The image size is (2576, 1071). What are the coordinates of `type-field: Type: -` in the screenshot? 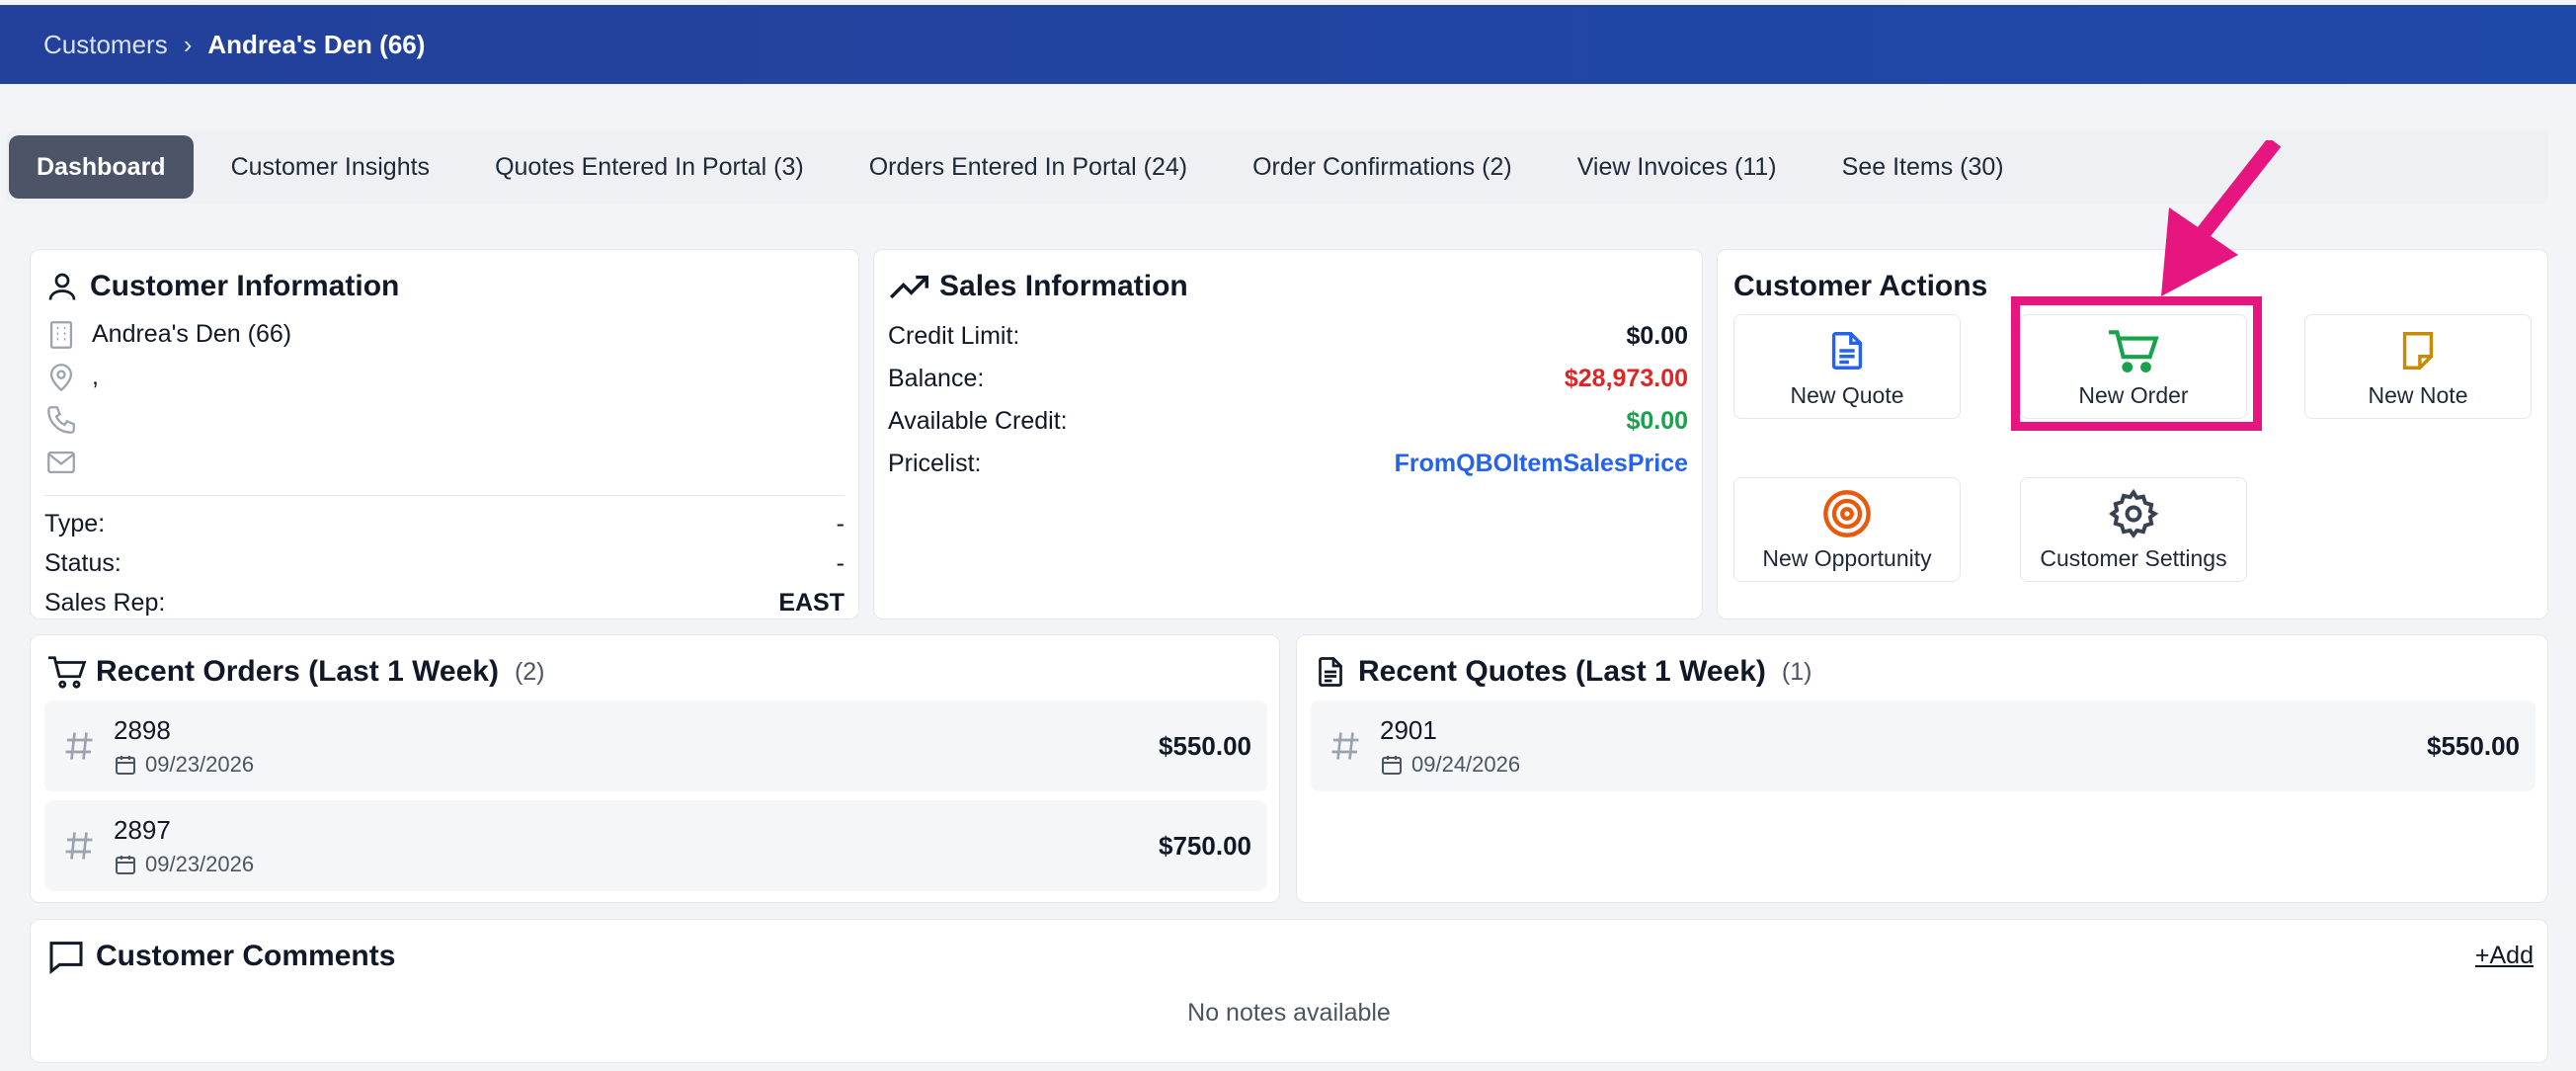 It's located at (444, 523).